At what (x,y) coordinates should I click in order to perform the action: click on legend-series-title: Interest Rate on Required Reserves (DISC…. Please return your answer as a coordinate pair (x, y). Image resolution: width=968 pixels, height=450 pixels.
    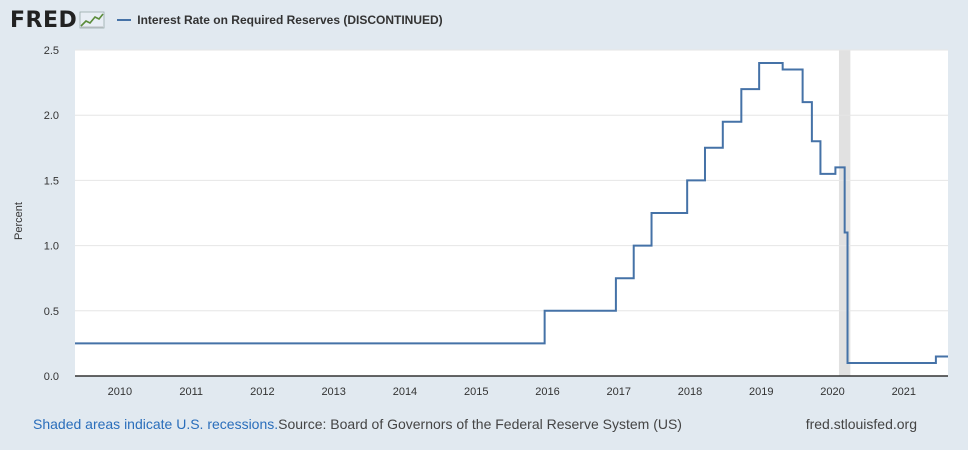
    Looking at the image, I should click on (290, 20).